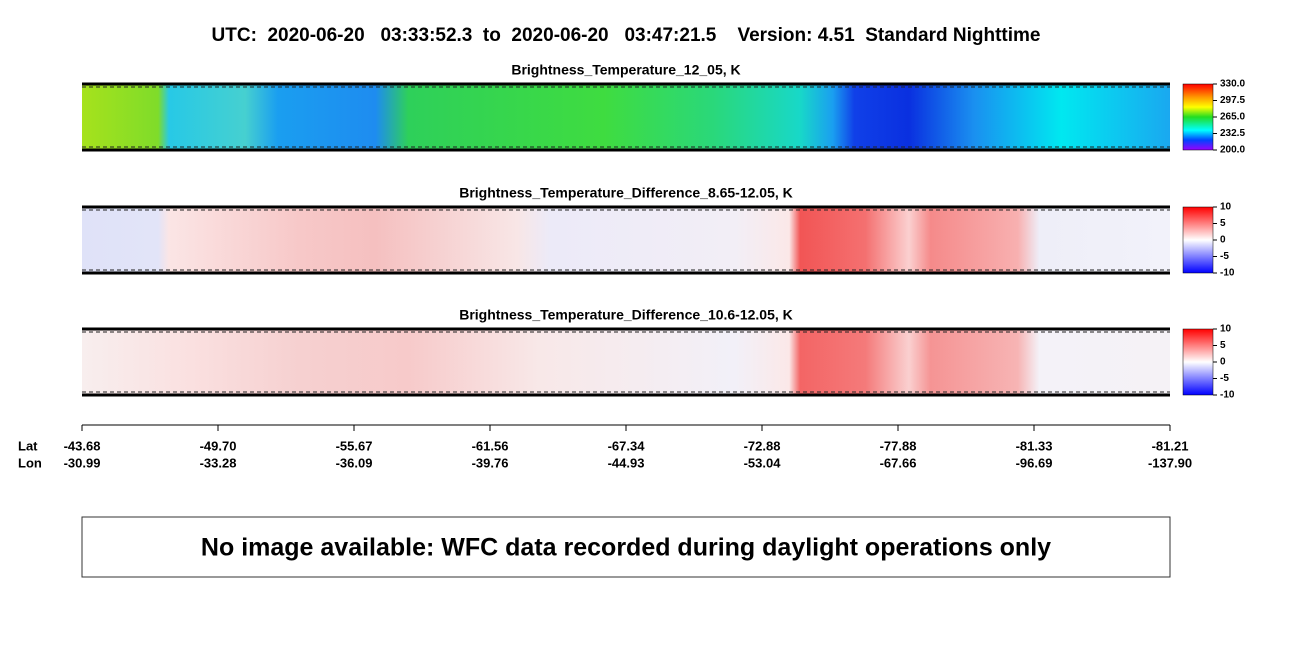 Image resolution: width=1300 pixels, height=667 pixels. What do you see at coordinates (218, 445) in the screenshot?
I see `lat-label: -49.70` at bounding box center [218, 445].